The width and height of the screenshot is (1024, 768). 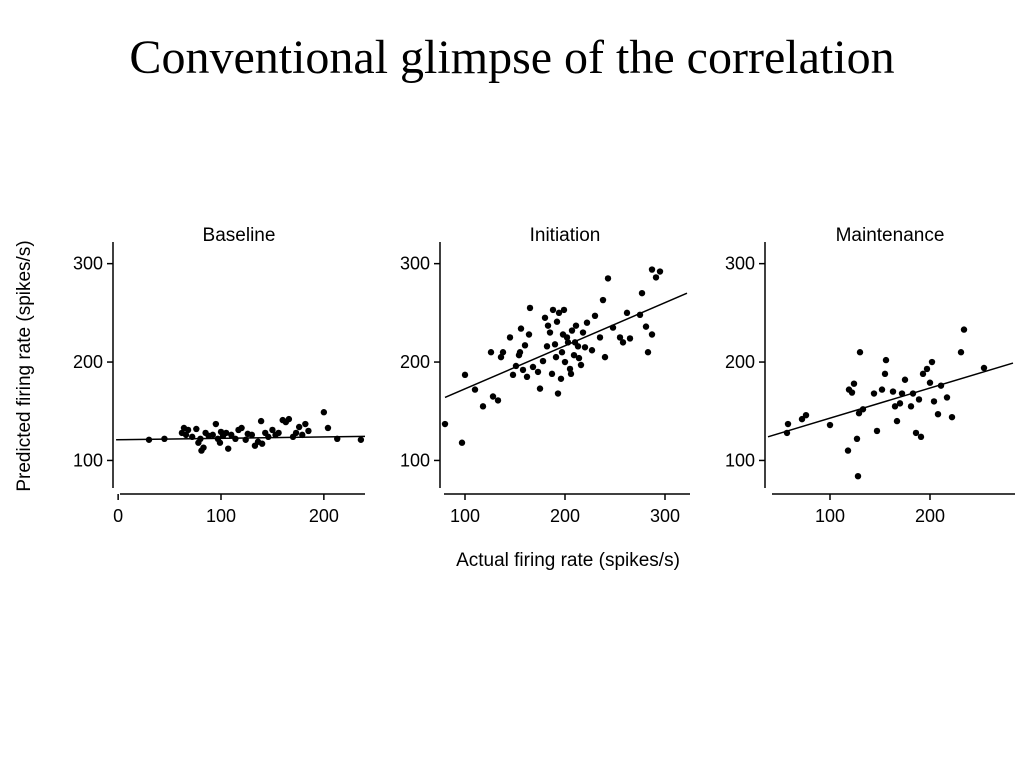 I want to click on slide-title: Conventional glimpse of the correlation, so click(x=512, y=57).